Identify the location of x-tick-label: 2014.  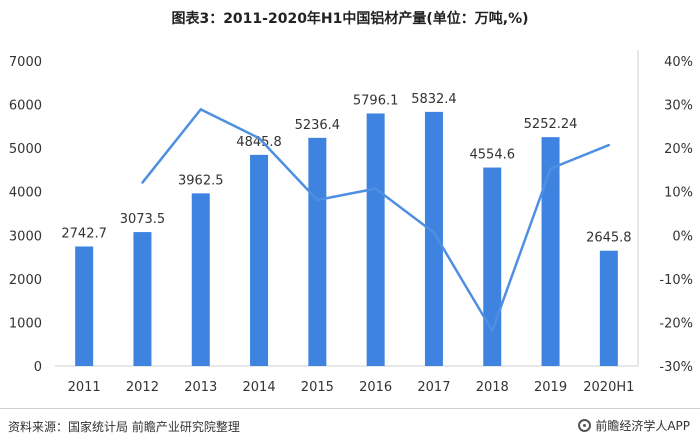
(259, 387).